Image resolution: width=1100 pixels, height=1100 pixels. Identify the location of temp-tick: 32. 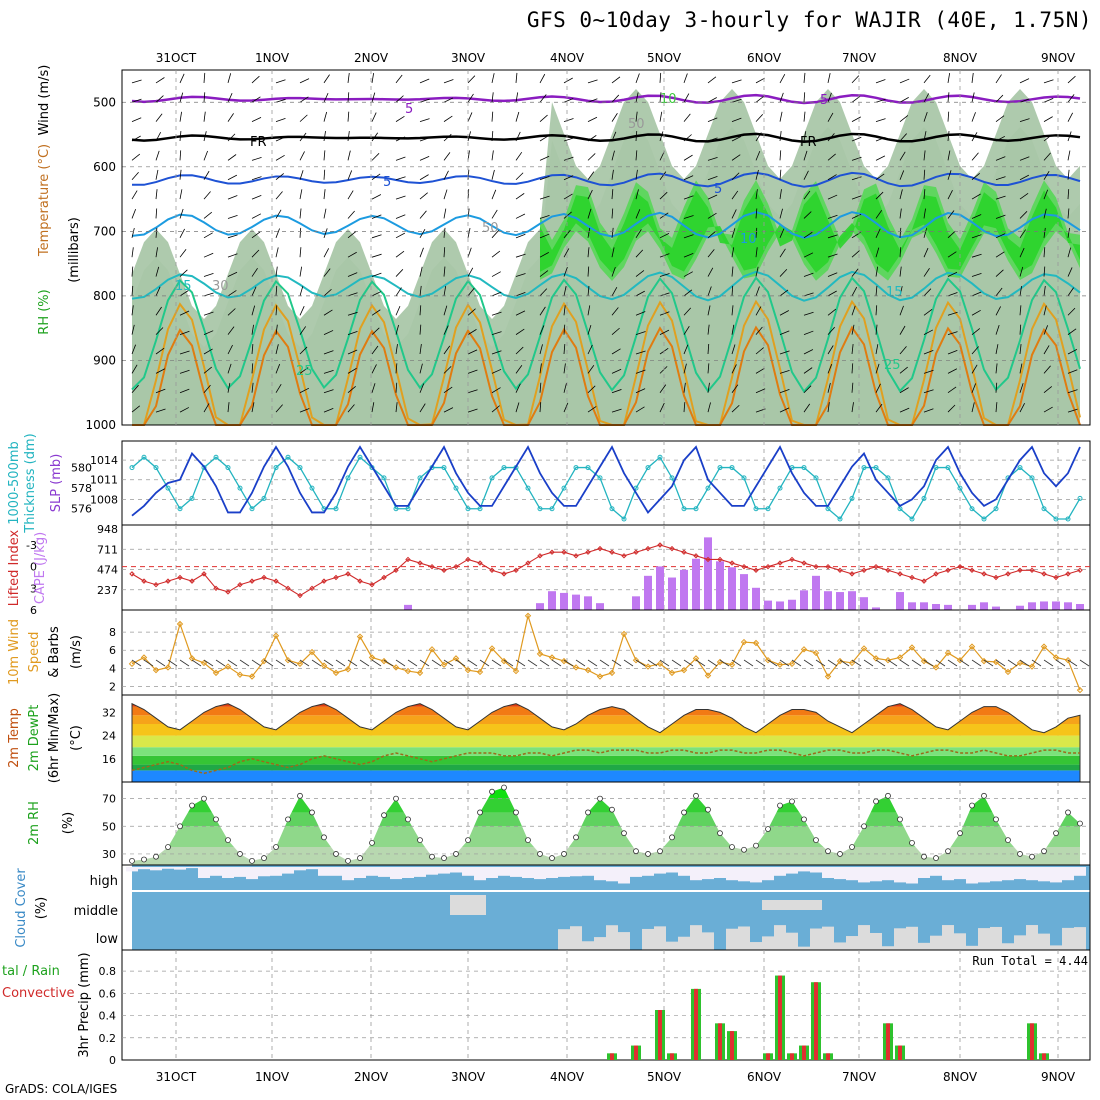
(109, 712).